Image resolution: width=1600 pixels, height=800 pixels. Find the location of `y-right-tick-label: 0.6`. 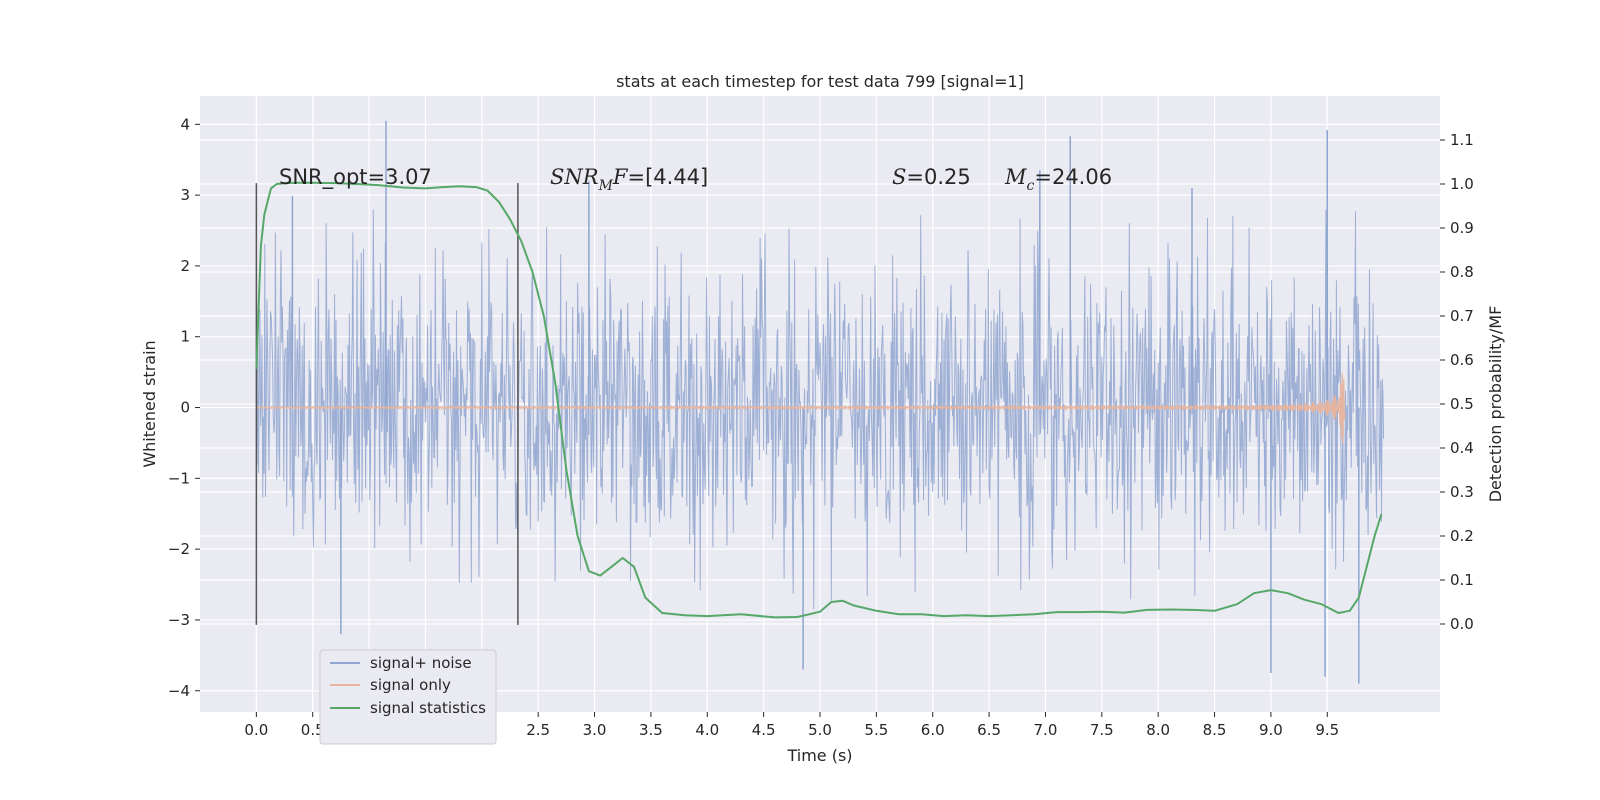

y-right-tick-label: 0.6 is located at coordinates (1462, 360).